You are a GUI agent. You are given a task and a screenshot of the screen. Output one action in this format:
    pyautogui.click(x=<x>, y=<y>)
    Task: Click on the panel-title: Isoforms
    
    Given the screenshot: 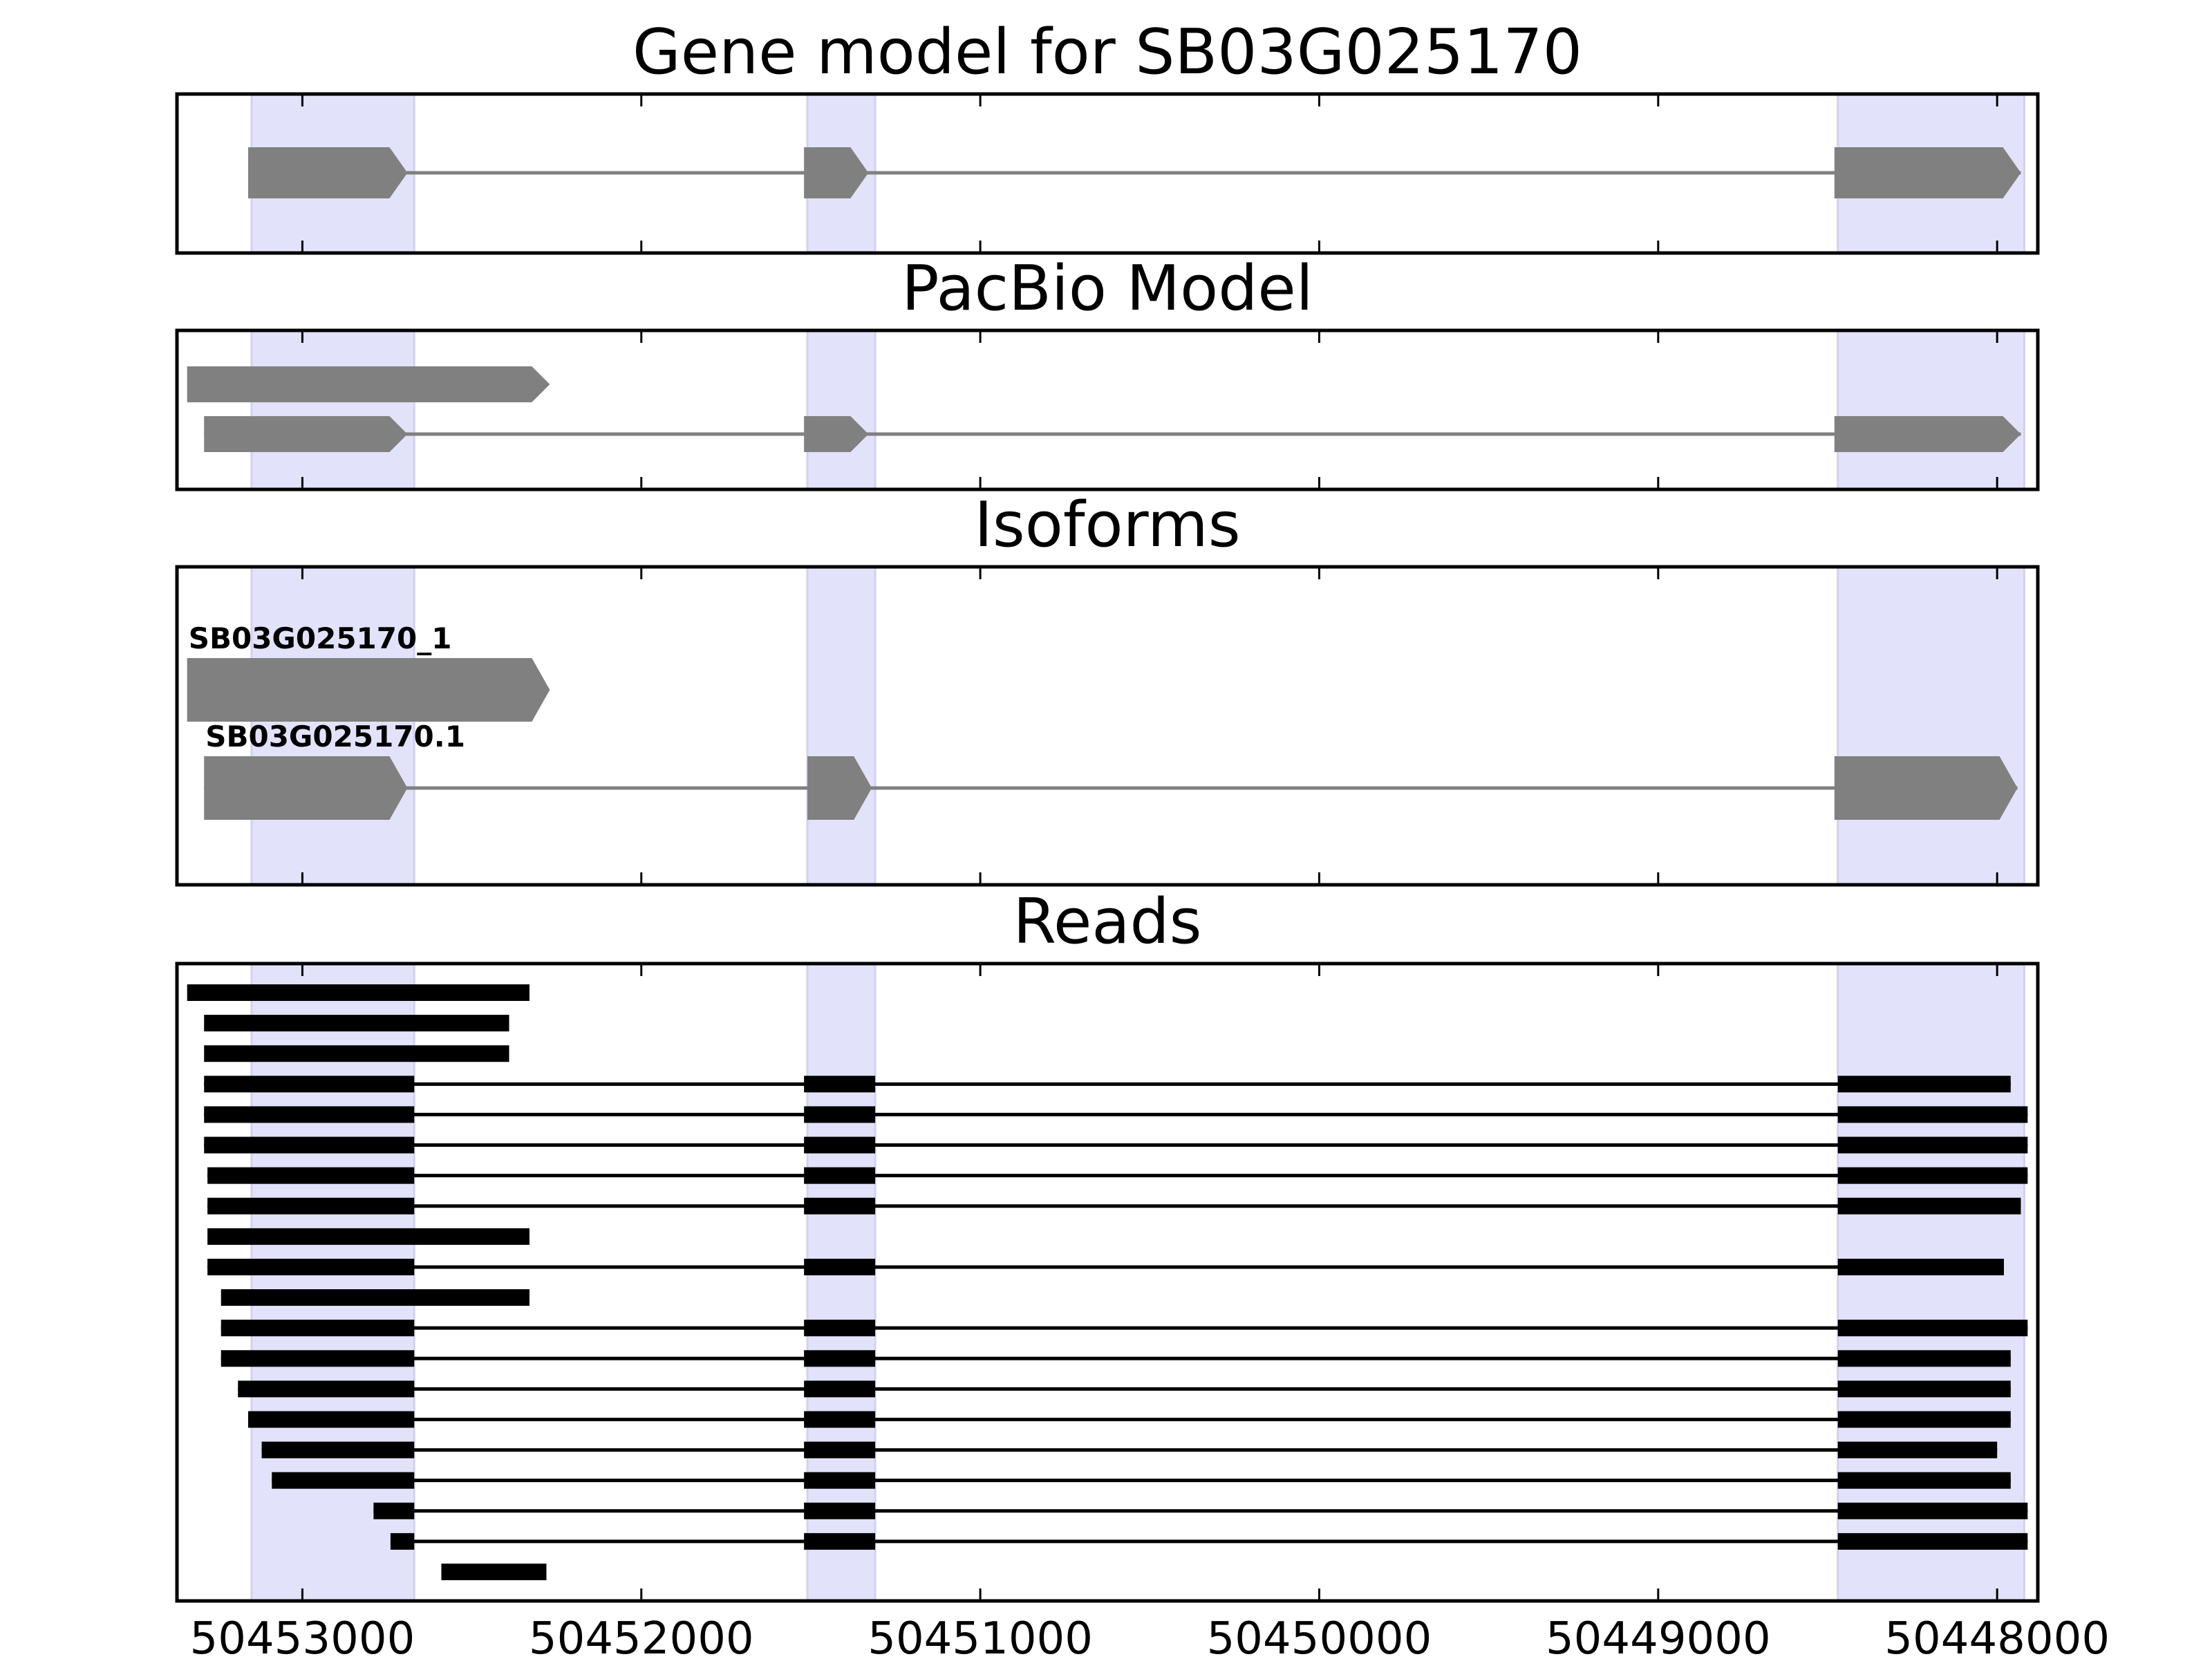 What is the action you would take?
    pyautogui.click(x=1107, y=525)
    